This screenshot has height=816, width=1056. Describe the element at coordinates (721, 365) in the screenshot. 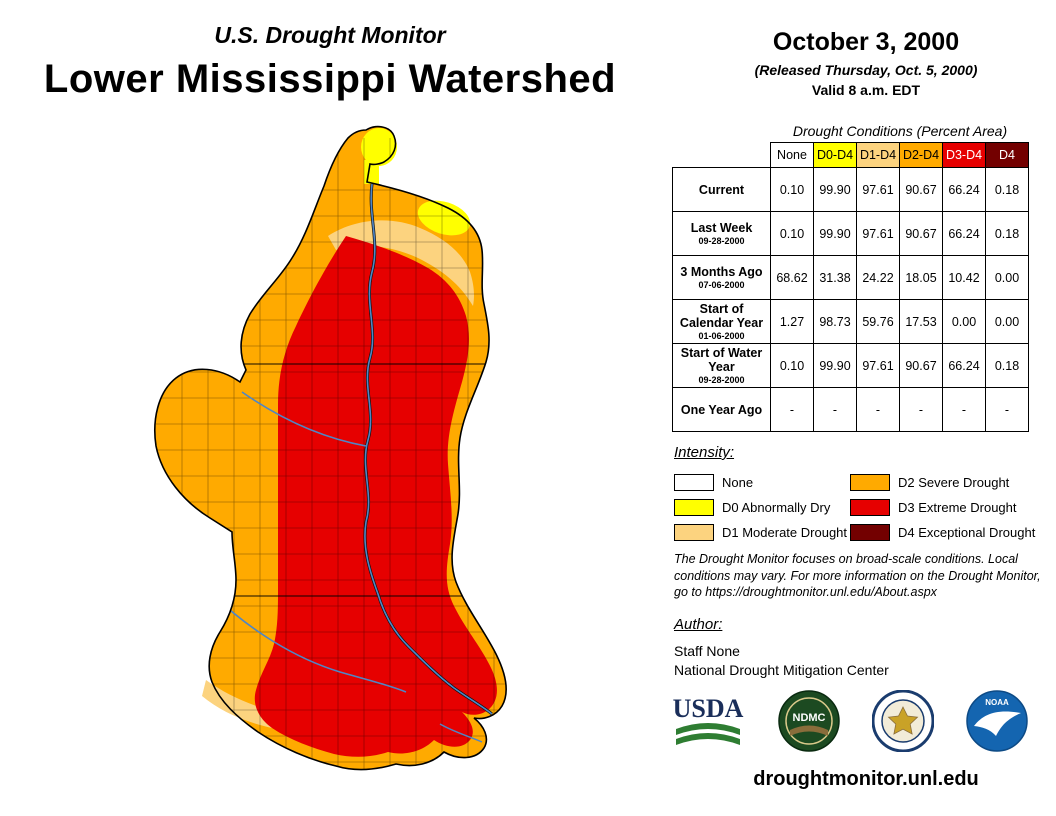

I see `row-label: Start of Water Year 09-28-2000` at that location.